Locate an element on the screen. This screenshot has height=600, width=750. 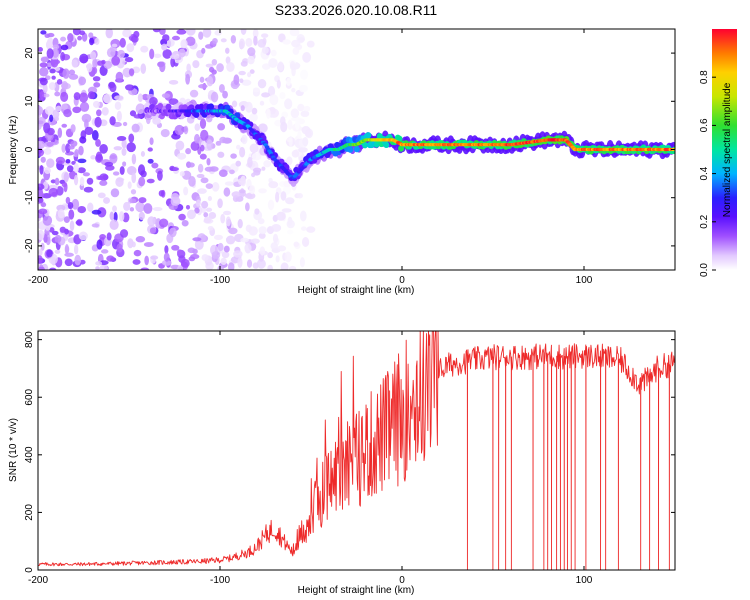
x-tick-label: -100 is located at coordinates (220, 280).